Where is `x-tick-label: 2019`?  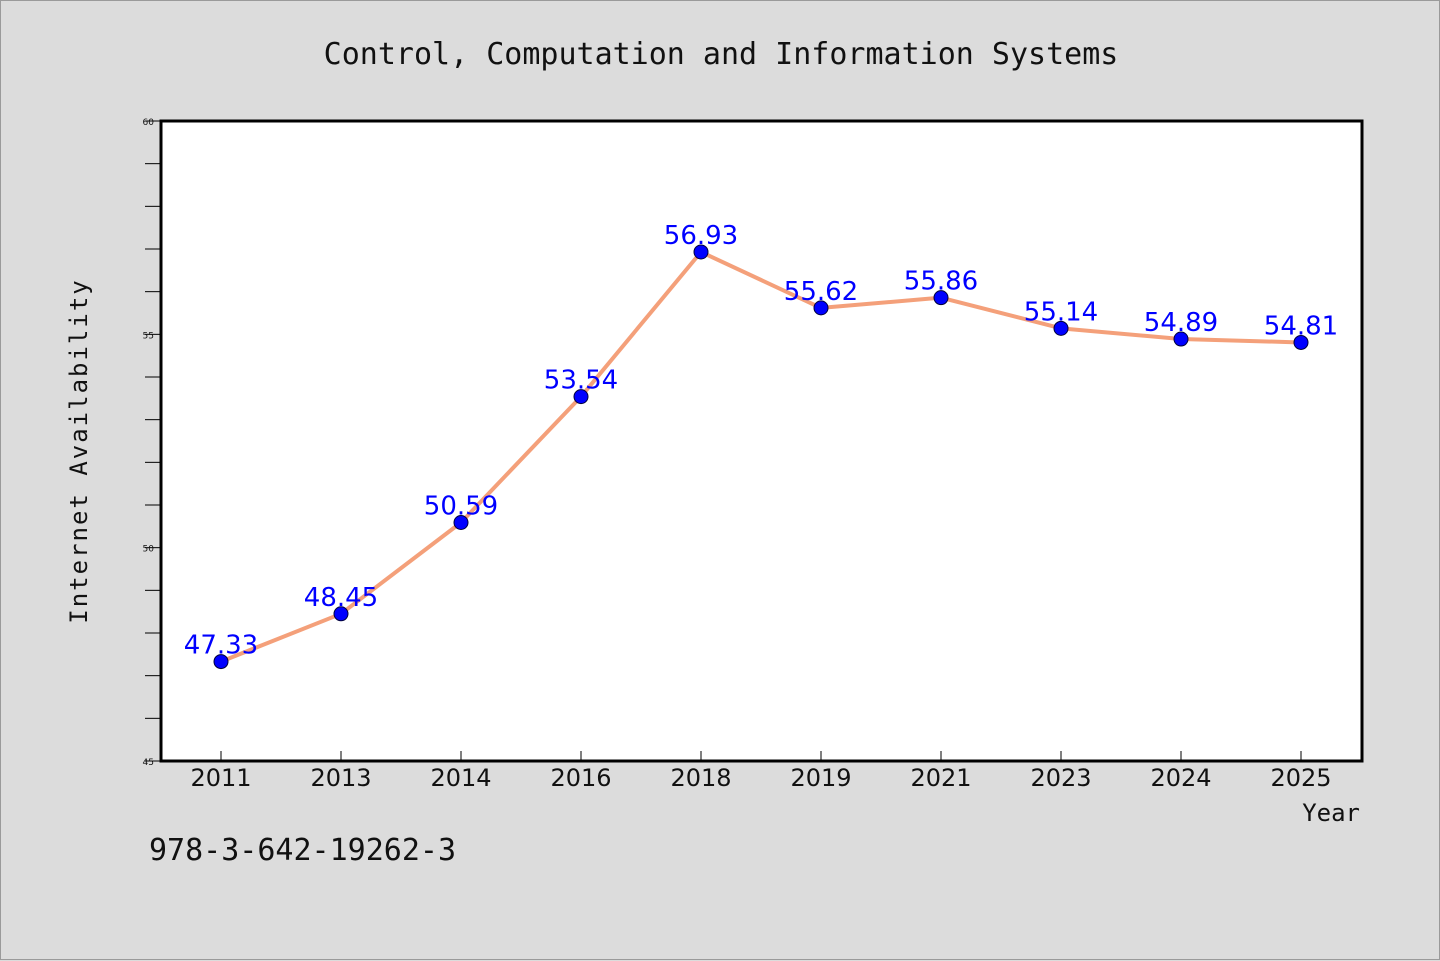 x-tick-label: 2019 is located at coordinates (820, 778).